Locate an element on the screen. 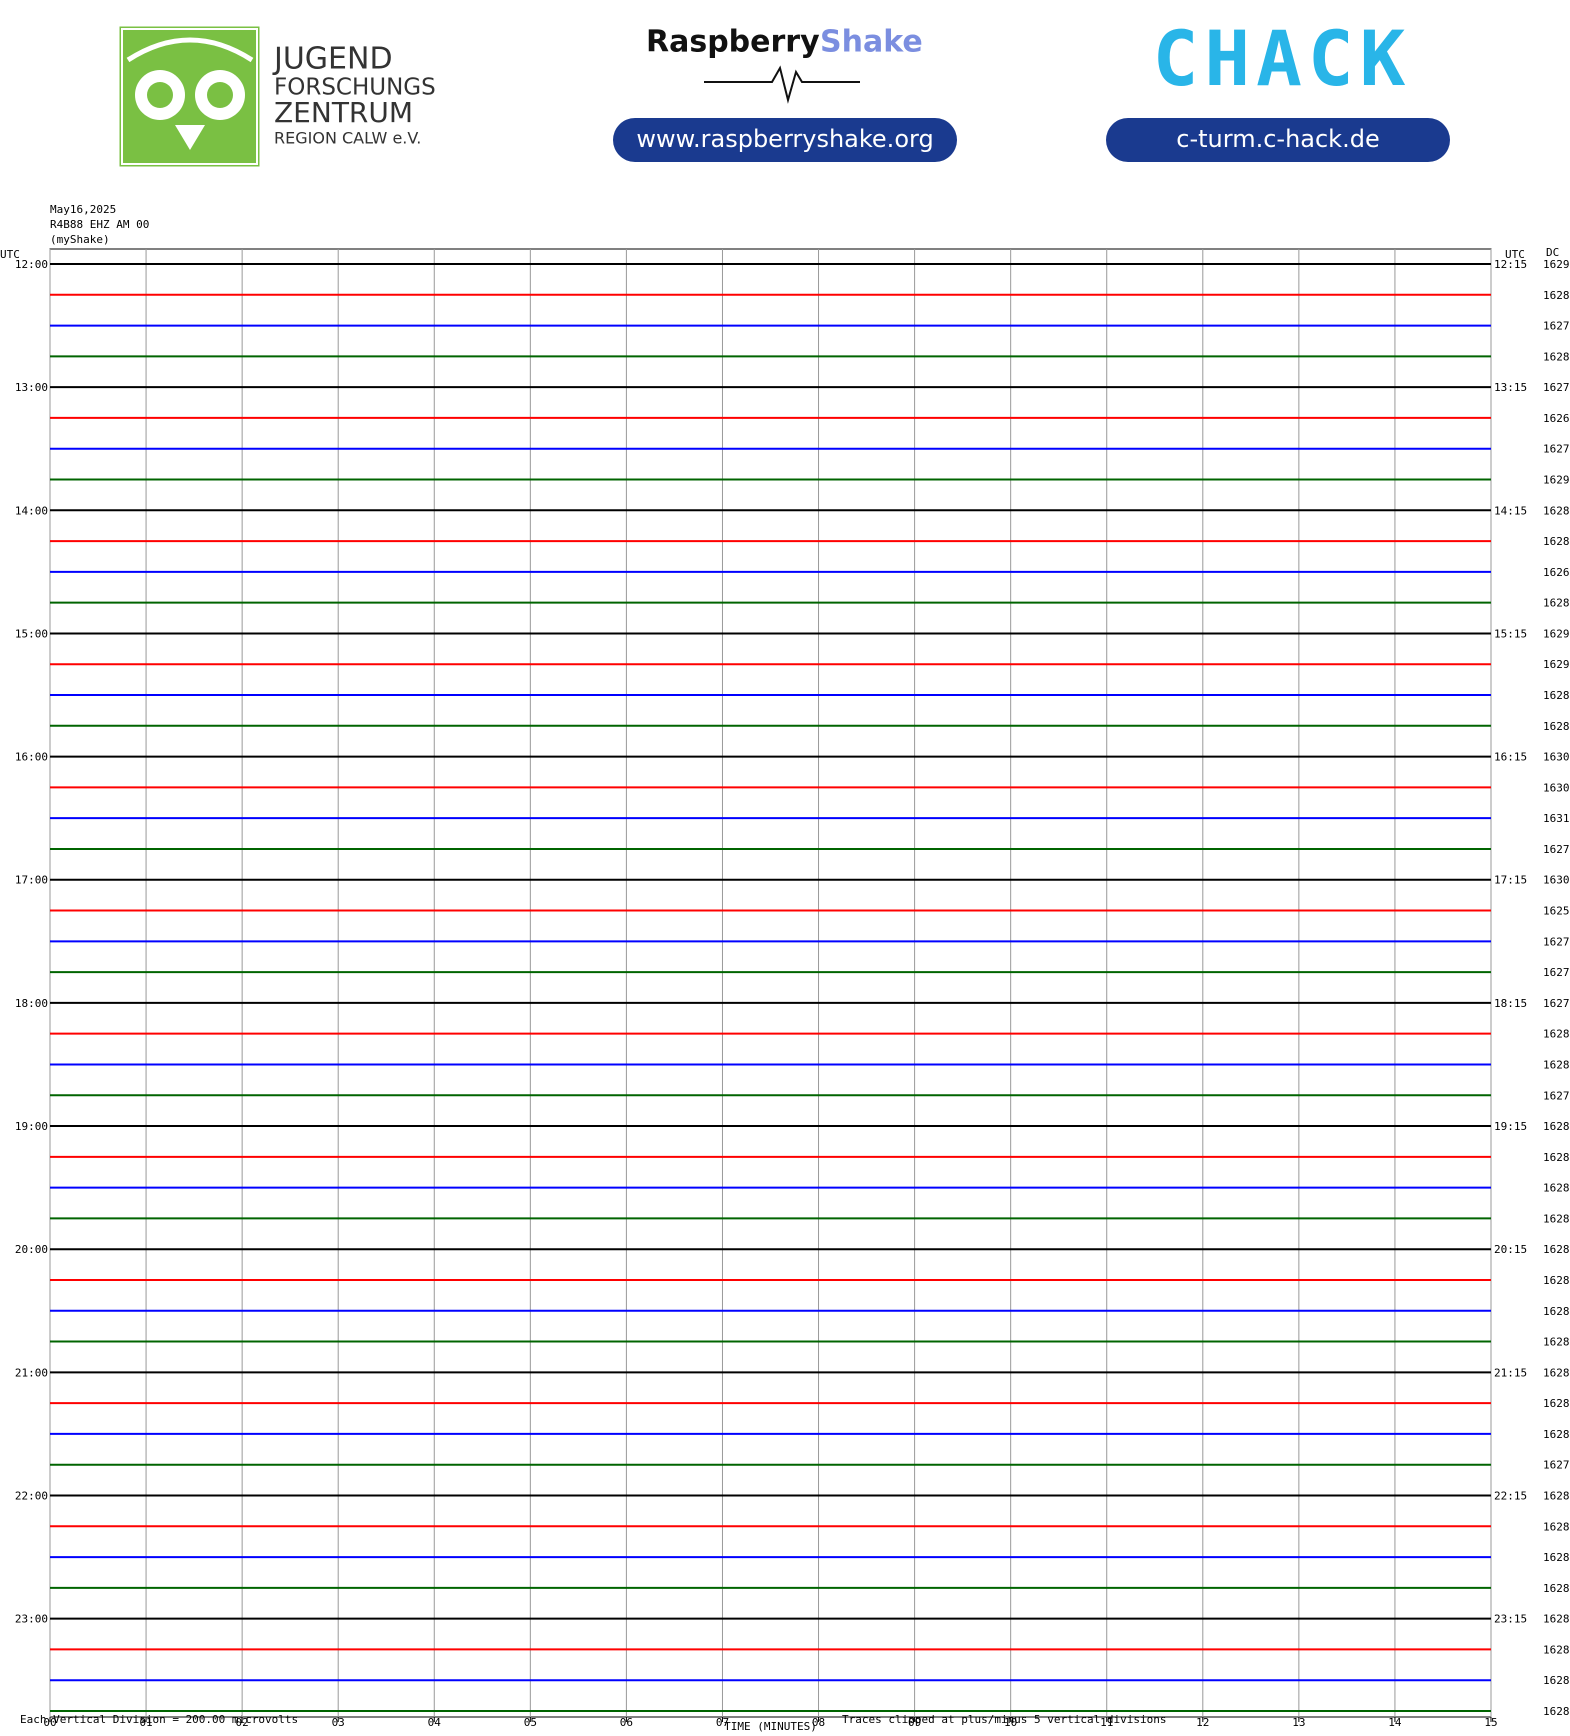 This screenshot has height=1736, width=1570. row-label-right: 22:15 is located at coordinates (1510, 1495).